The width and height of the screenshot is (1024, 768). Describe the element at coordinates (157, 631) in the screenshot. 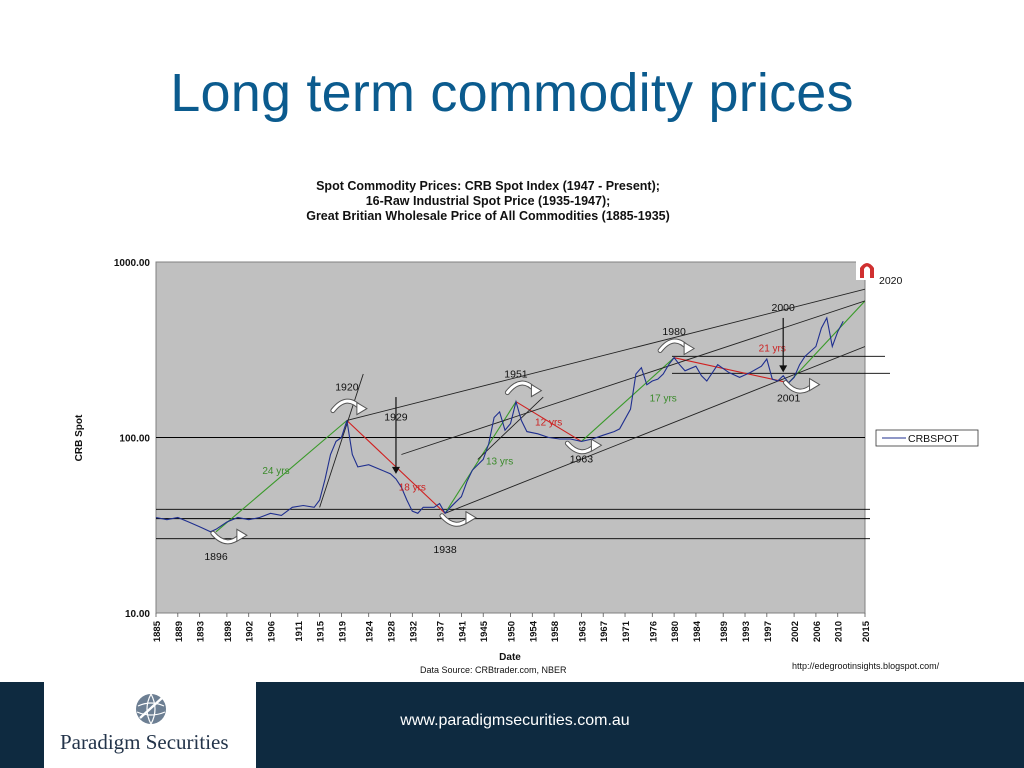

I see `x-tick-label: 1885` at that location.